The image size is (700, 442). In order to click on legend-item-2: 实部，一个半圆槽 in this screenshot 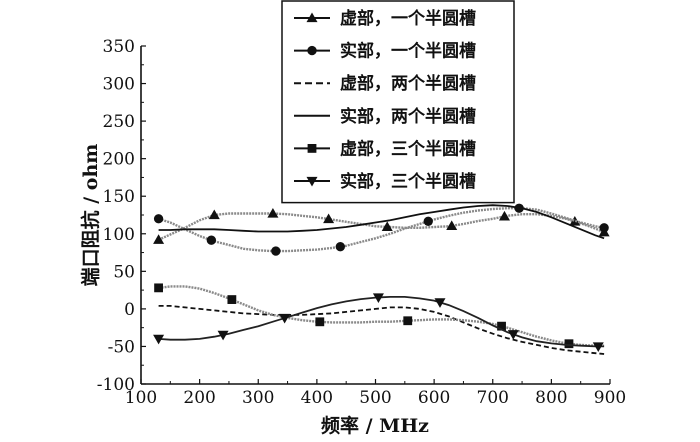, I will do `click(385, 51)`.